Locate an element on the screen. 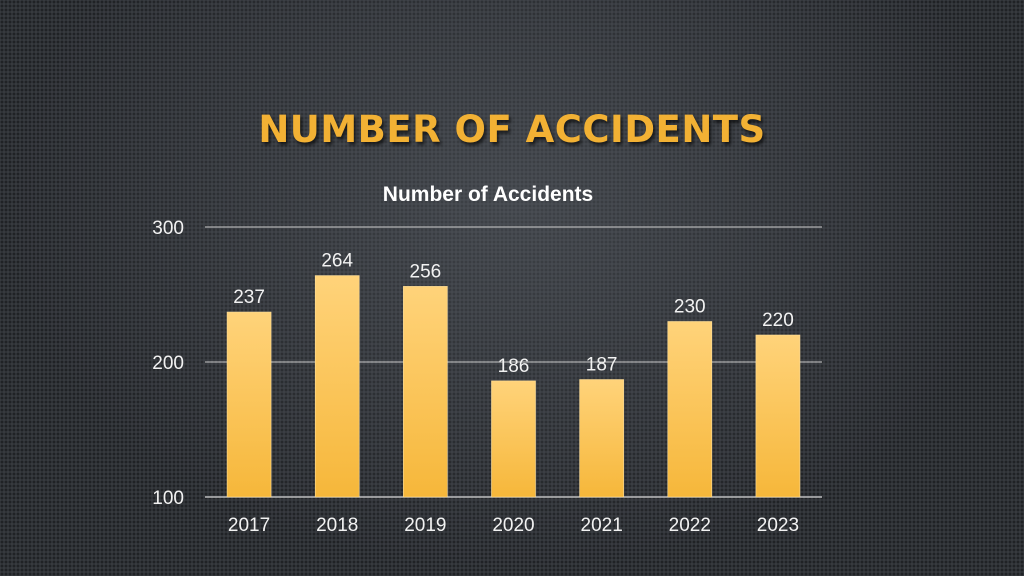  bar-2021 is located at coordinates (601, 438).